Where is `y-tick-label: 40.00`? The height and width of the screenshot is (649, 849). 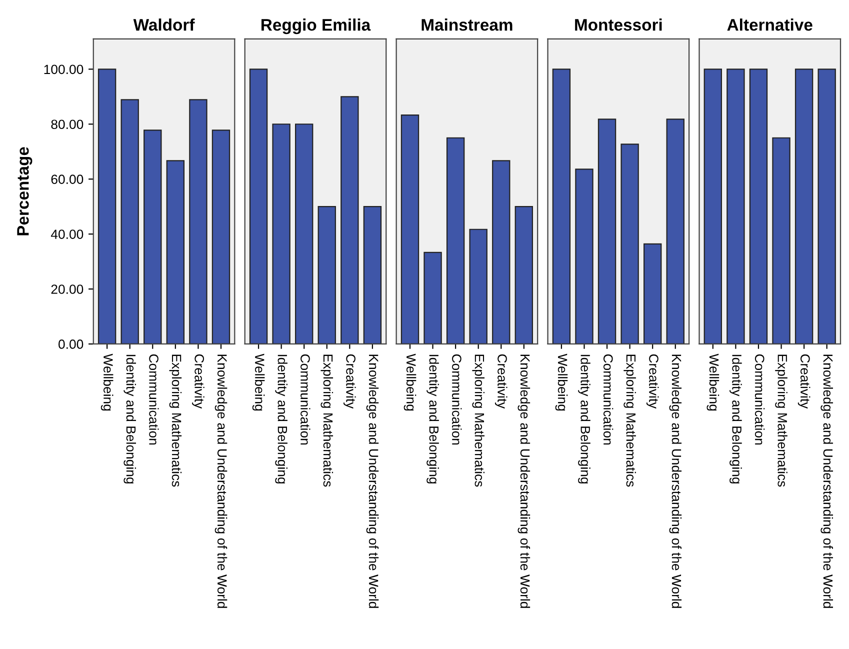 y-tick-label: 40.00 is located at coordinates (67, 234).